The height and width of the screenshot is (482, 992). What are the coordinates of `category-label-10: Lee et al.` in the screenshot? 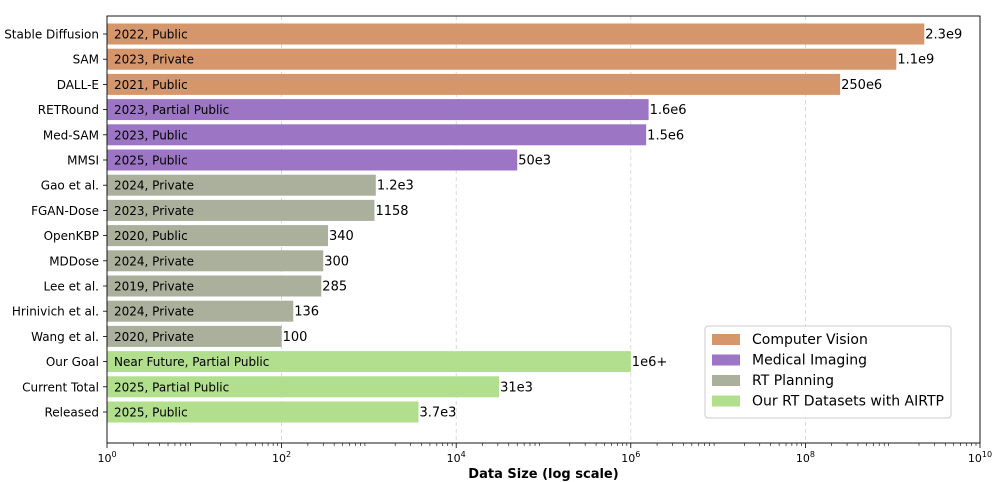 It's located at (71, 287).